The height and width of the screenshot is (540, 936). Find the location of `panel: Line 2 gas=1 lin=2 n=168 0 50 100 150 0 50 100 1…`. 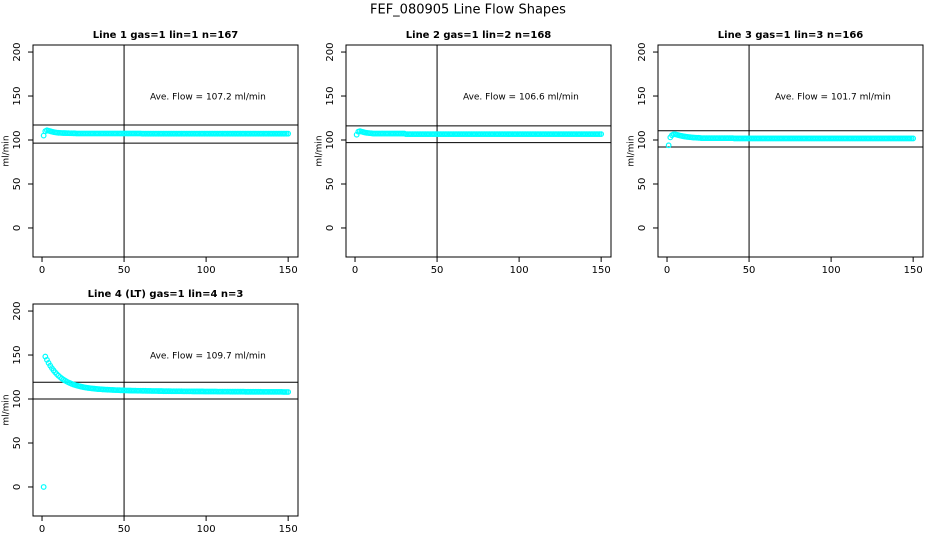

panel: Line 2 gas=1 lin=2 n=168 0 50 100 150 0 50 100 1… is located at coordinates (463, 153).